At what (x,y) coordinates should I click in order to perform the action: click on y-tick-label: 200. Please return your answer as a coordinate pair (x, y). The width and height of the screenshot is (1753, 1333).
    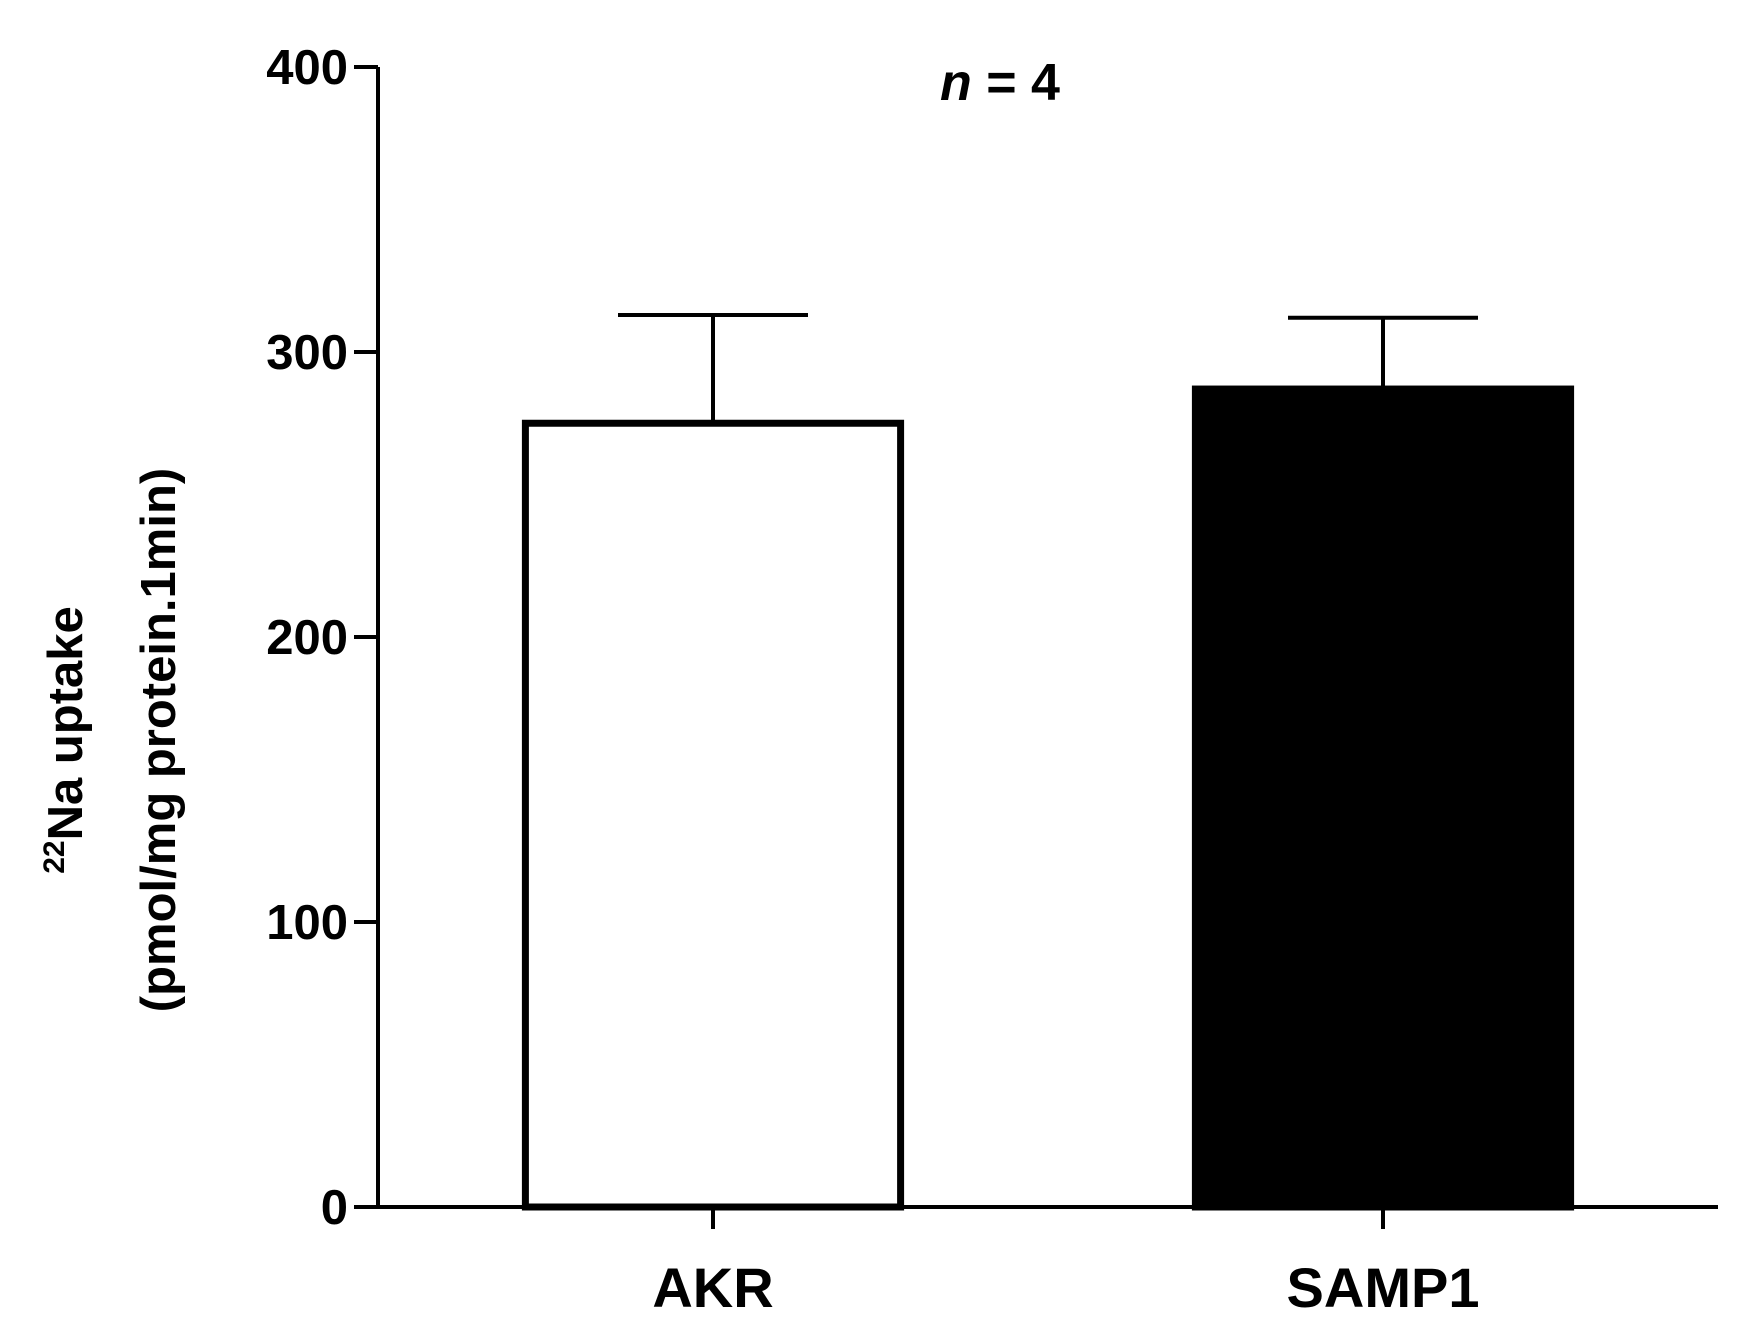
    Looking at the image, I should click on (307, 638).